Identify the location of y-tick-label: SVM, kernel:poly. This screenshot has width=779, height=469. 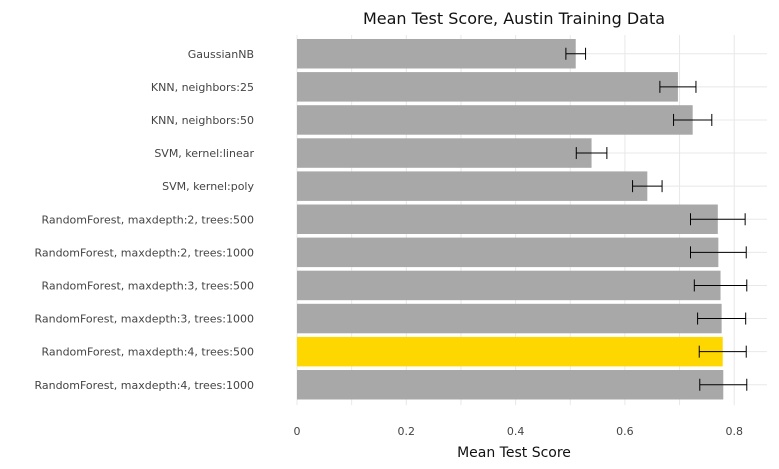
(208, 186).